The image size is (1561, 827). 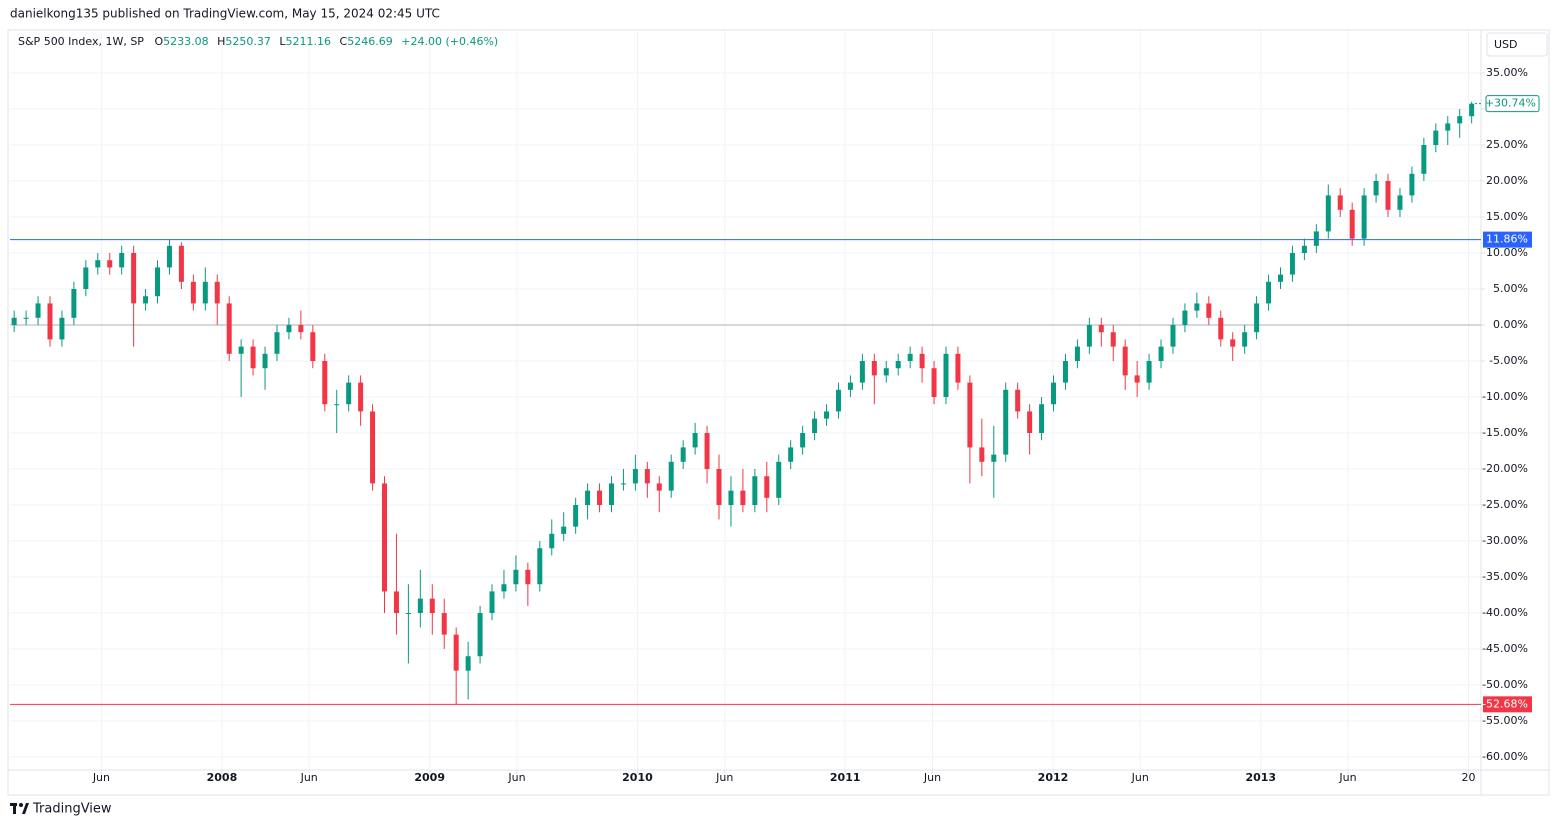 I want to click on last-price-label: +30.74%, so click(x=1510, y=103).